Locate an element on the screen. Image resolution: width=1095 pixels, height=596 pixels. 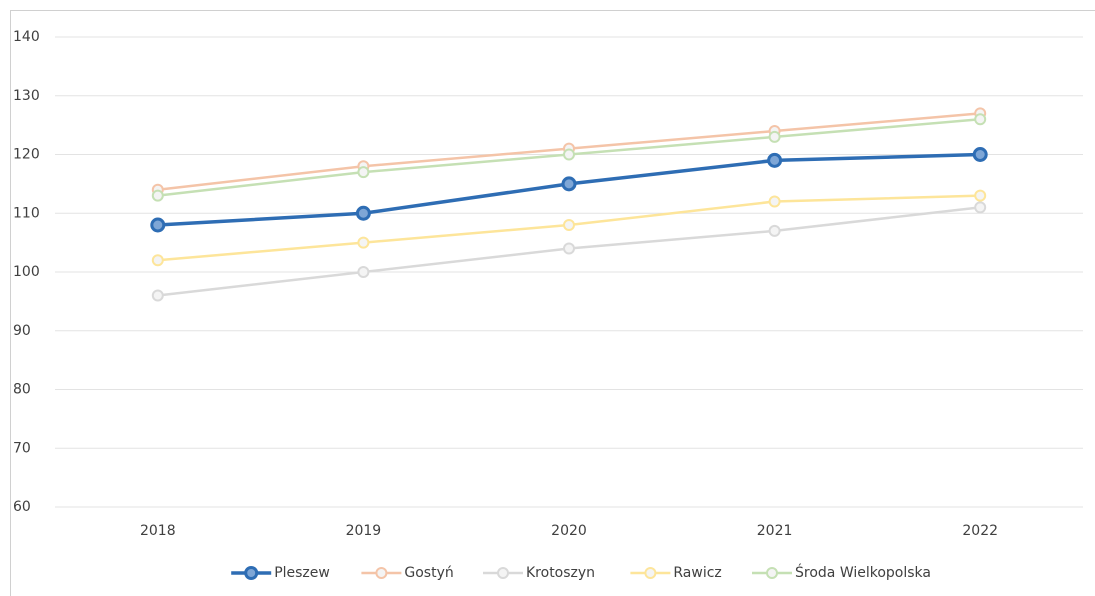
y-tick-label: 130 is located at coordinates (26, 96).